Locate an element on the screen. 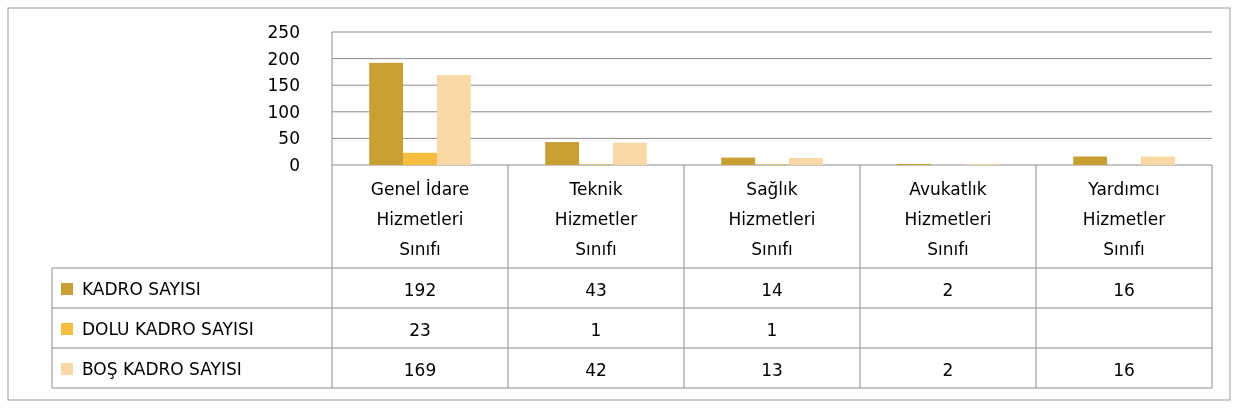 The width and height of the screenshot is (1239, 408). y-tick-label: 0 is located at coordinates (294, 164).